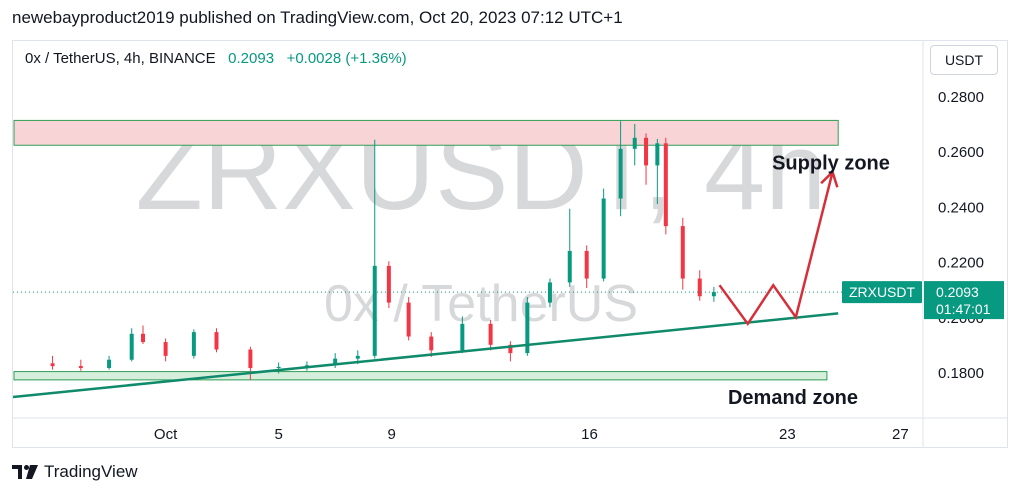 The width and height of the screenshot is (1024, 496). I want to click on tradingview-logo-icon, so click(25, 472).